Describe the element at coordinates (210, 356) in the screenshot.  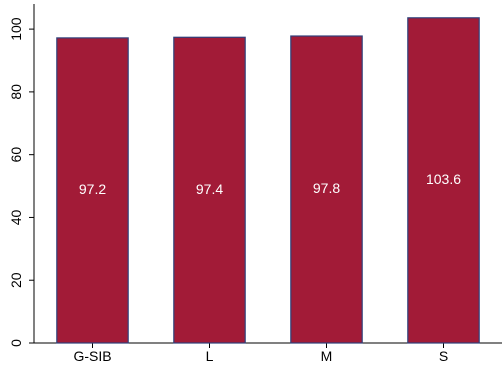
I see `x-tick-label: L` at that location.